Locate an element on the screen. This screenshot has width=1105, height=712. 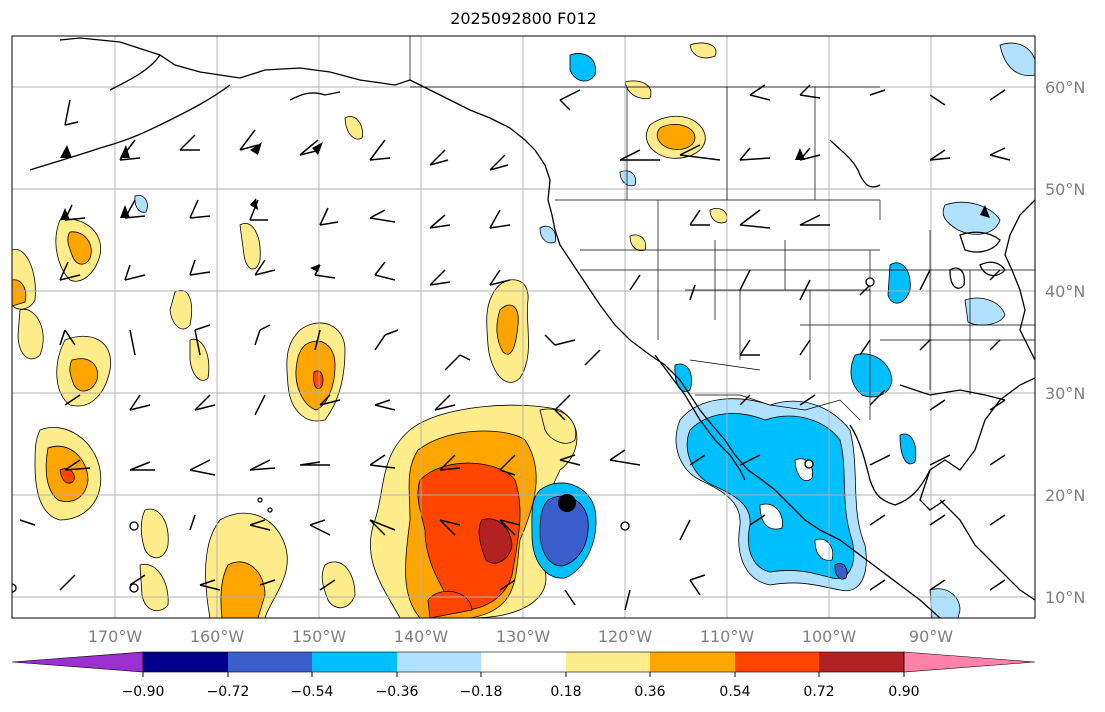
lon-label: 130°W is located at coordinates (523, 636).